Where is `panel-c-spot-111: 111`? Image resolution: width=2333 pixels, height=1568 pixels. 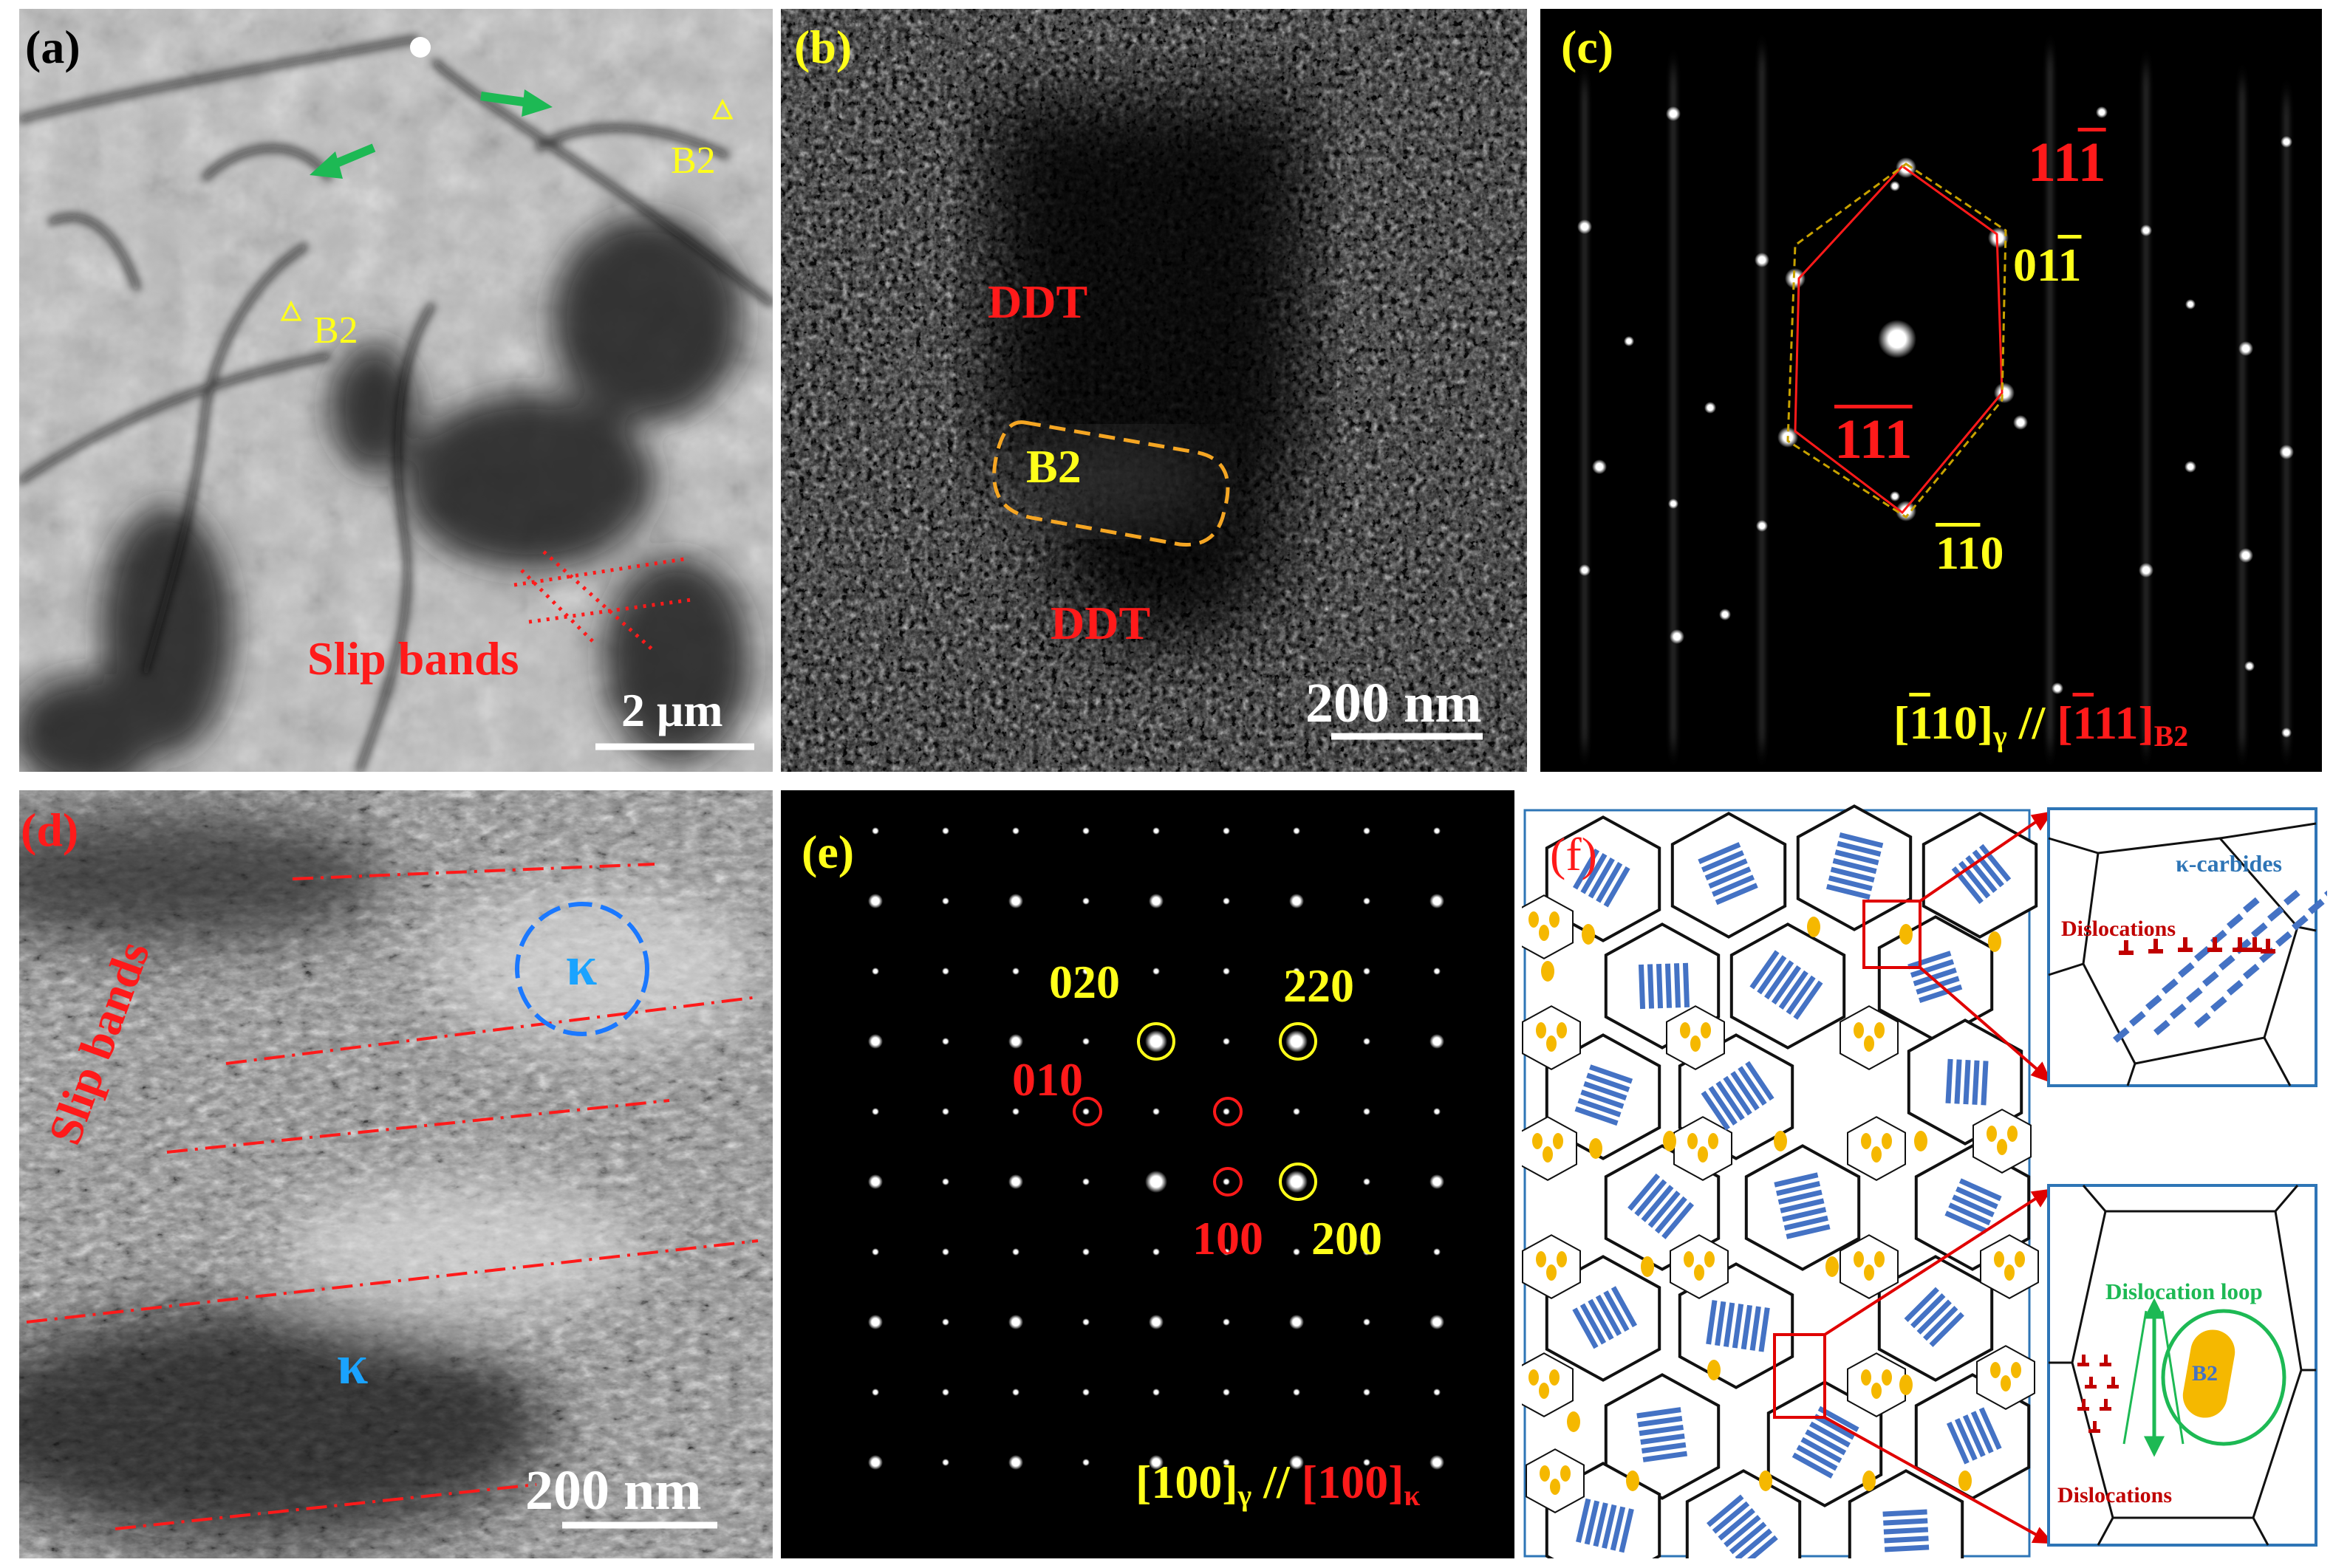
panel-c-spot-111: 111 is located at coordinates (1873, 439).